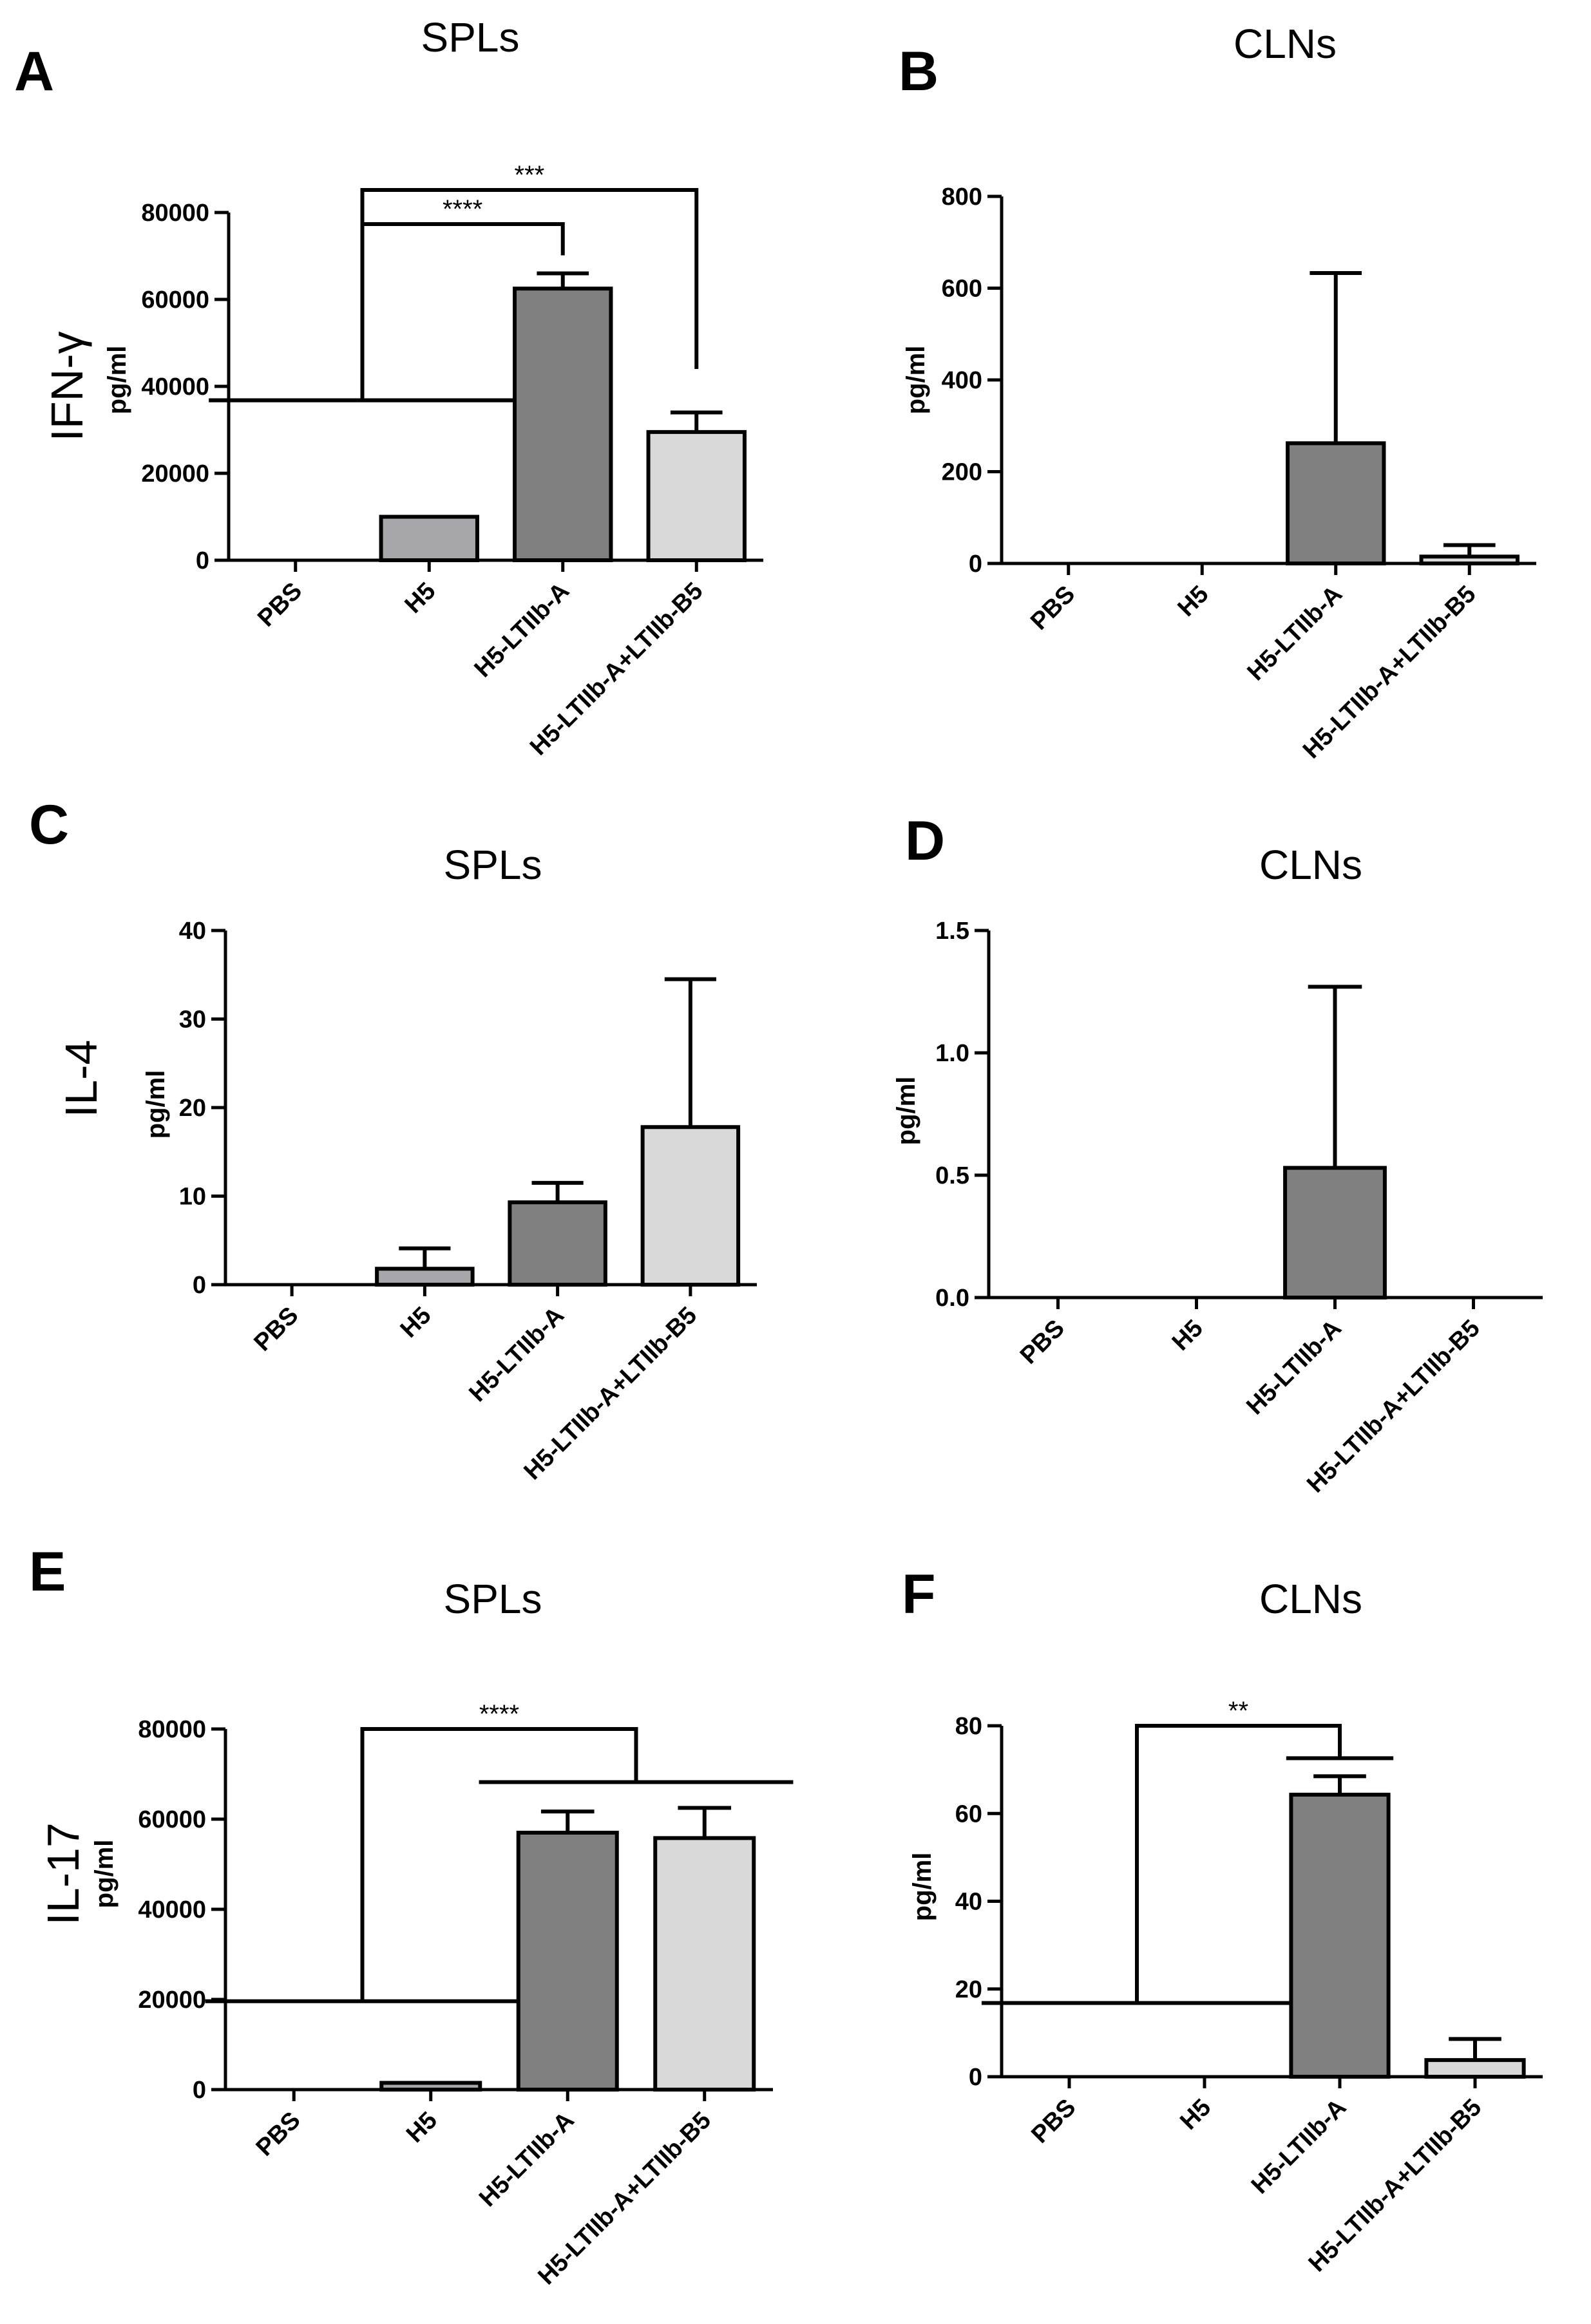  I want to click on y-tick-label: 30, so click(192, 1020).